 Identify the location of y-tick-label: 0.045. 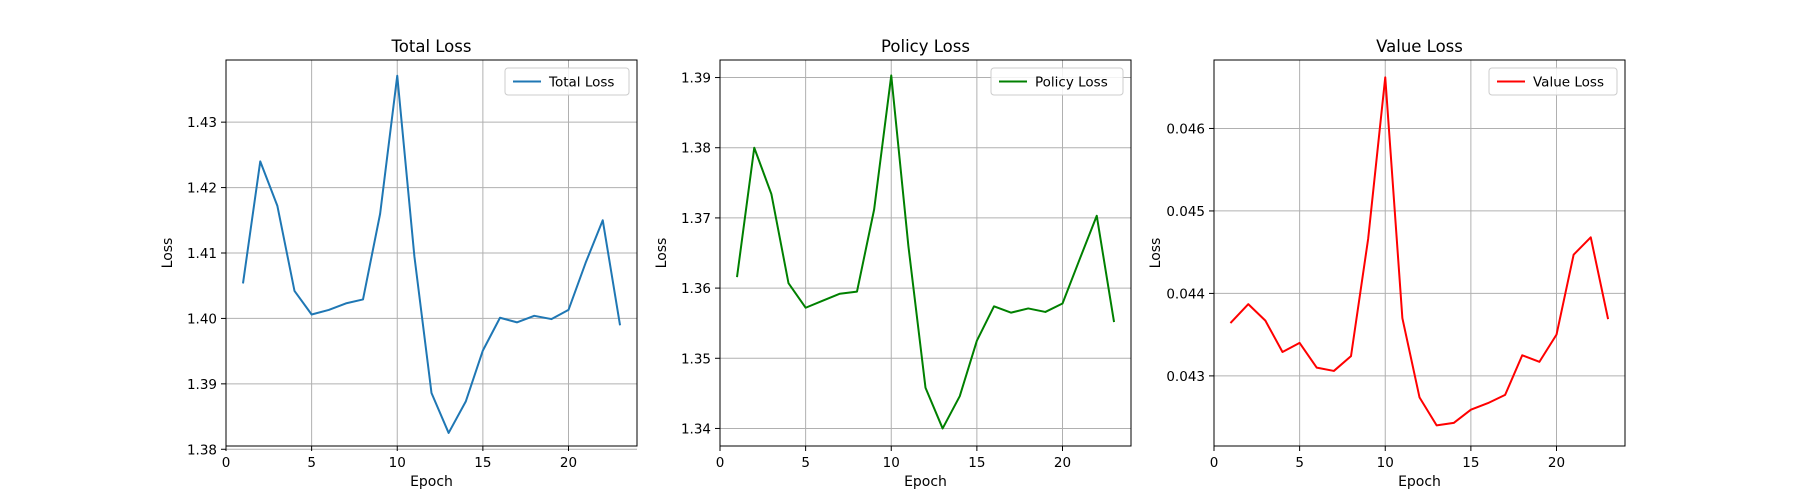
(1185, 212).